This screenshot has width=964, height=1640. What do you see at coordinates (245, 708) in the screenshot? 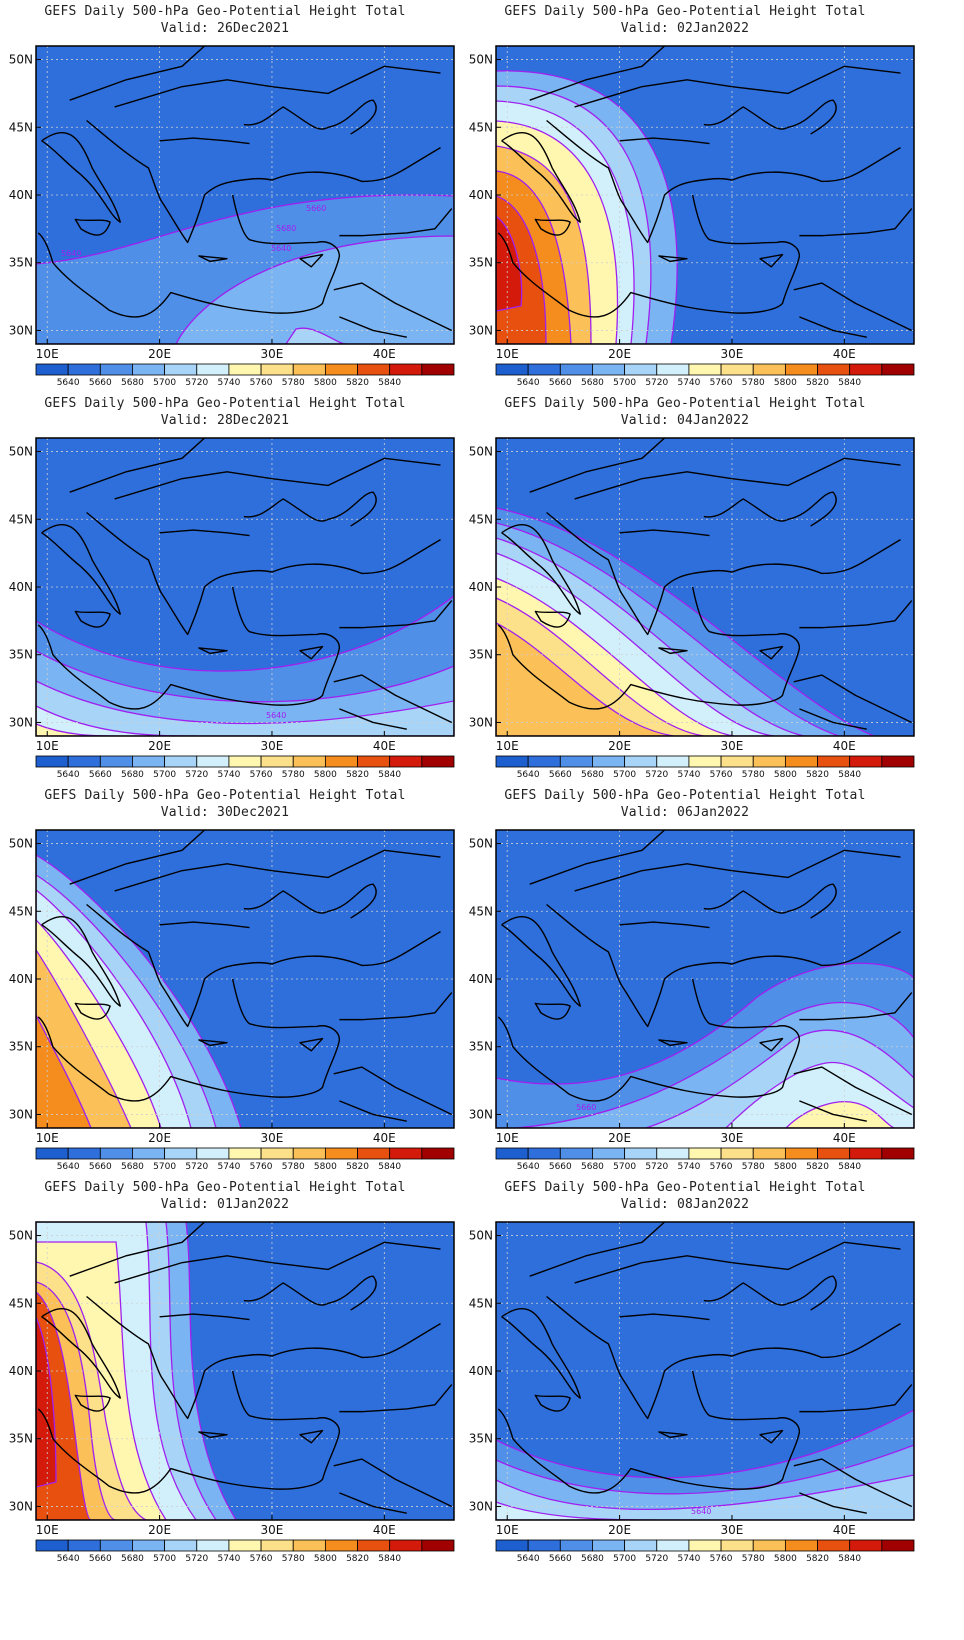
I see `contour-band` at bounding box center [245, 708].